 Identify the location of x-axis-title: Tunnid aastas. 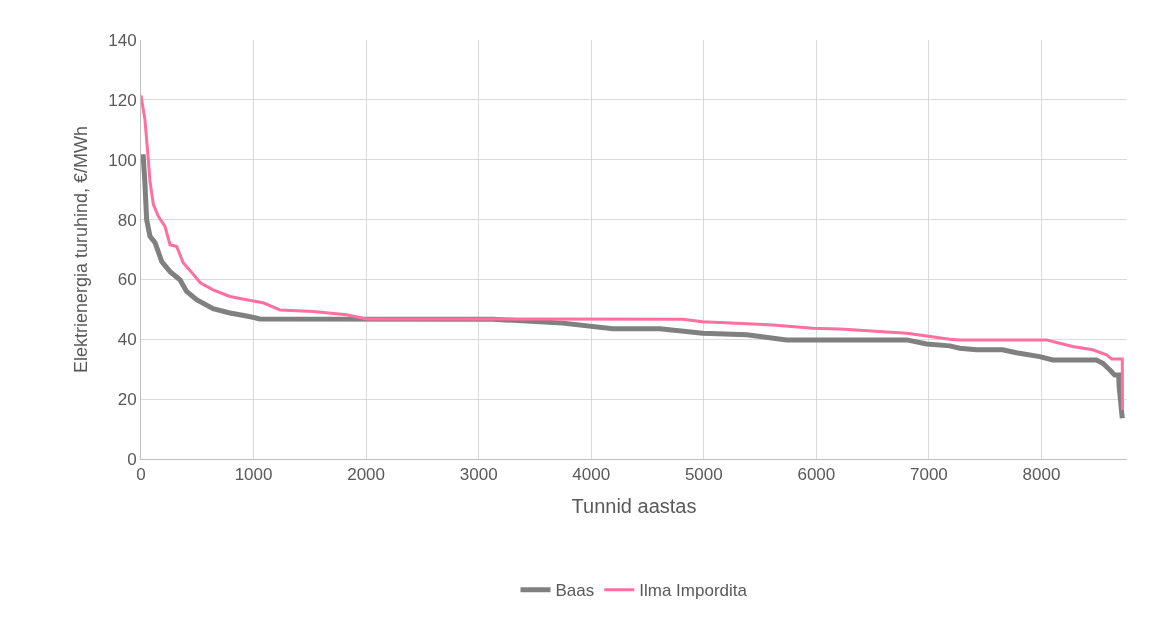
(634, 505).